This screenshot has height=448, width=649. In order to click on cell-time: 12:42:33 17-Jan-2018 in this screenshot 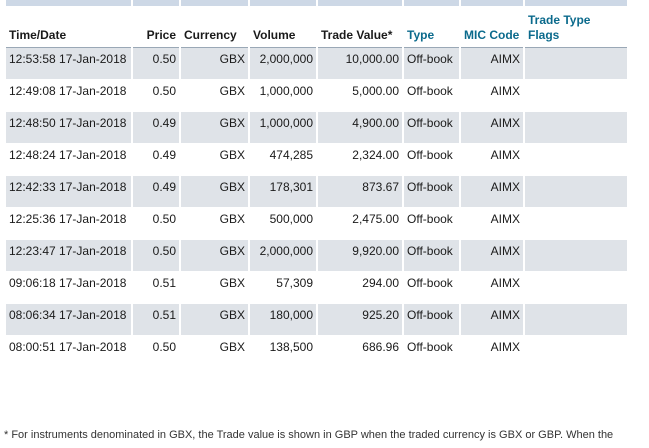, I will do `click(68, 192)`.